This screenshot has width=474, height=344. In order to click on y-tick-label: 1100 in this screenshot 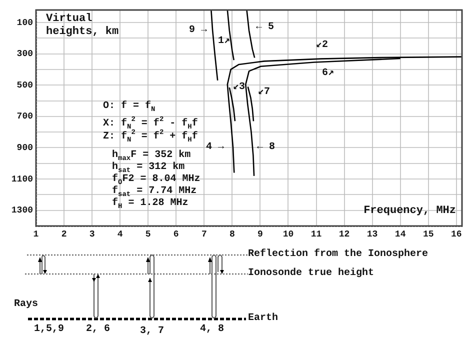, I will do `click(22, 179)`.